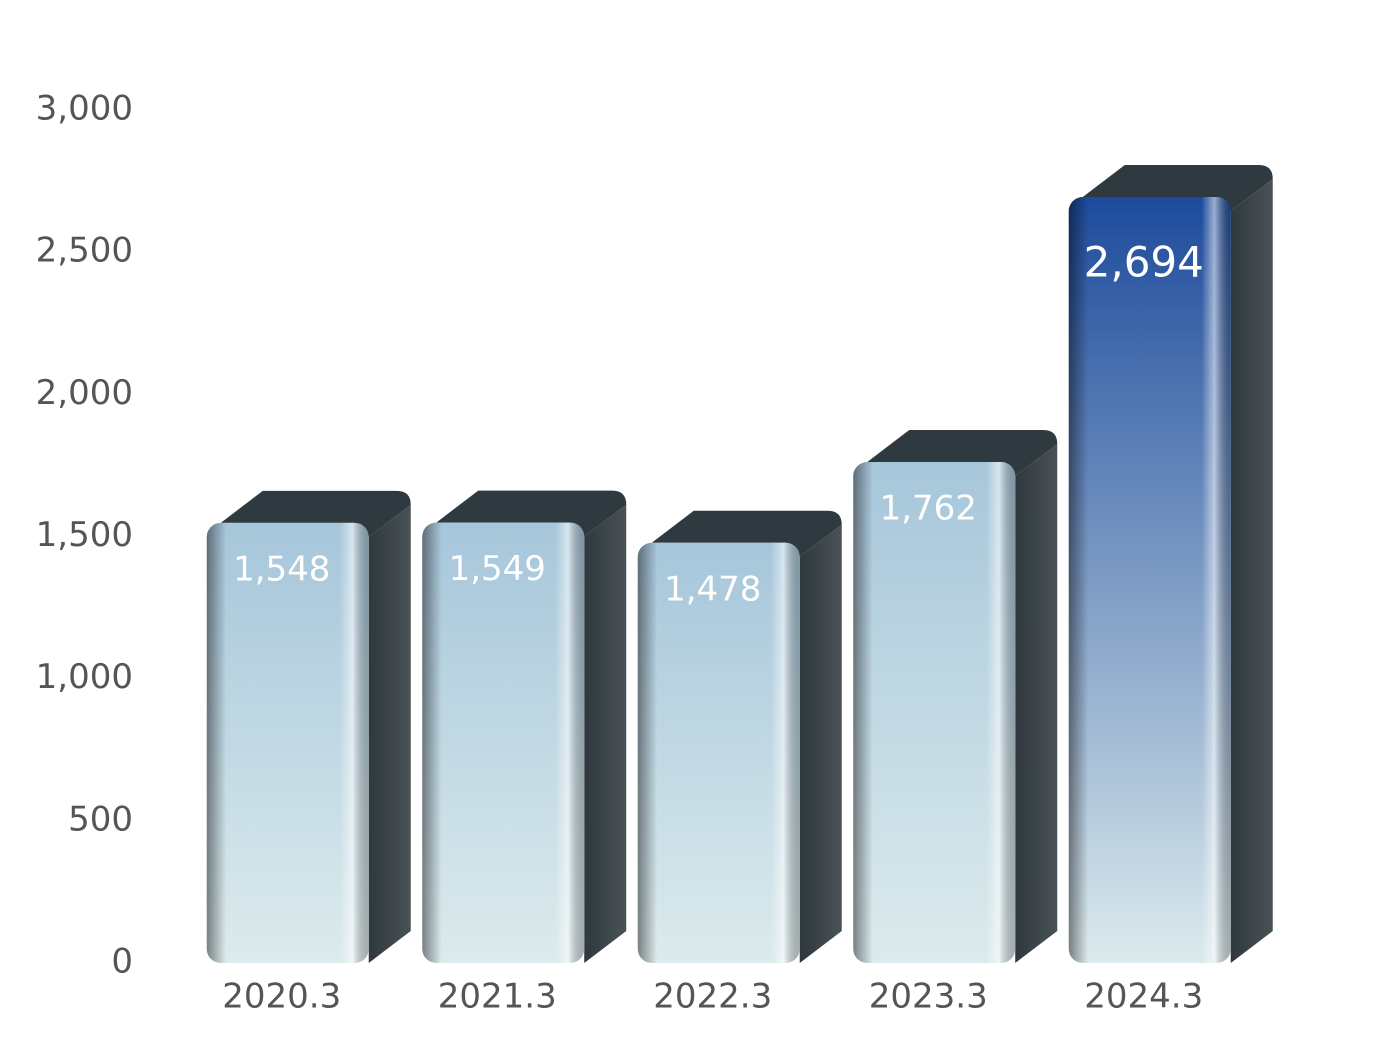 The width and height of the screenshot is (1375, 1055). Describe the element at coordinates (281, 997) in the screenshot. I see `x-tick-label: 2020.3` at that location.